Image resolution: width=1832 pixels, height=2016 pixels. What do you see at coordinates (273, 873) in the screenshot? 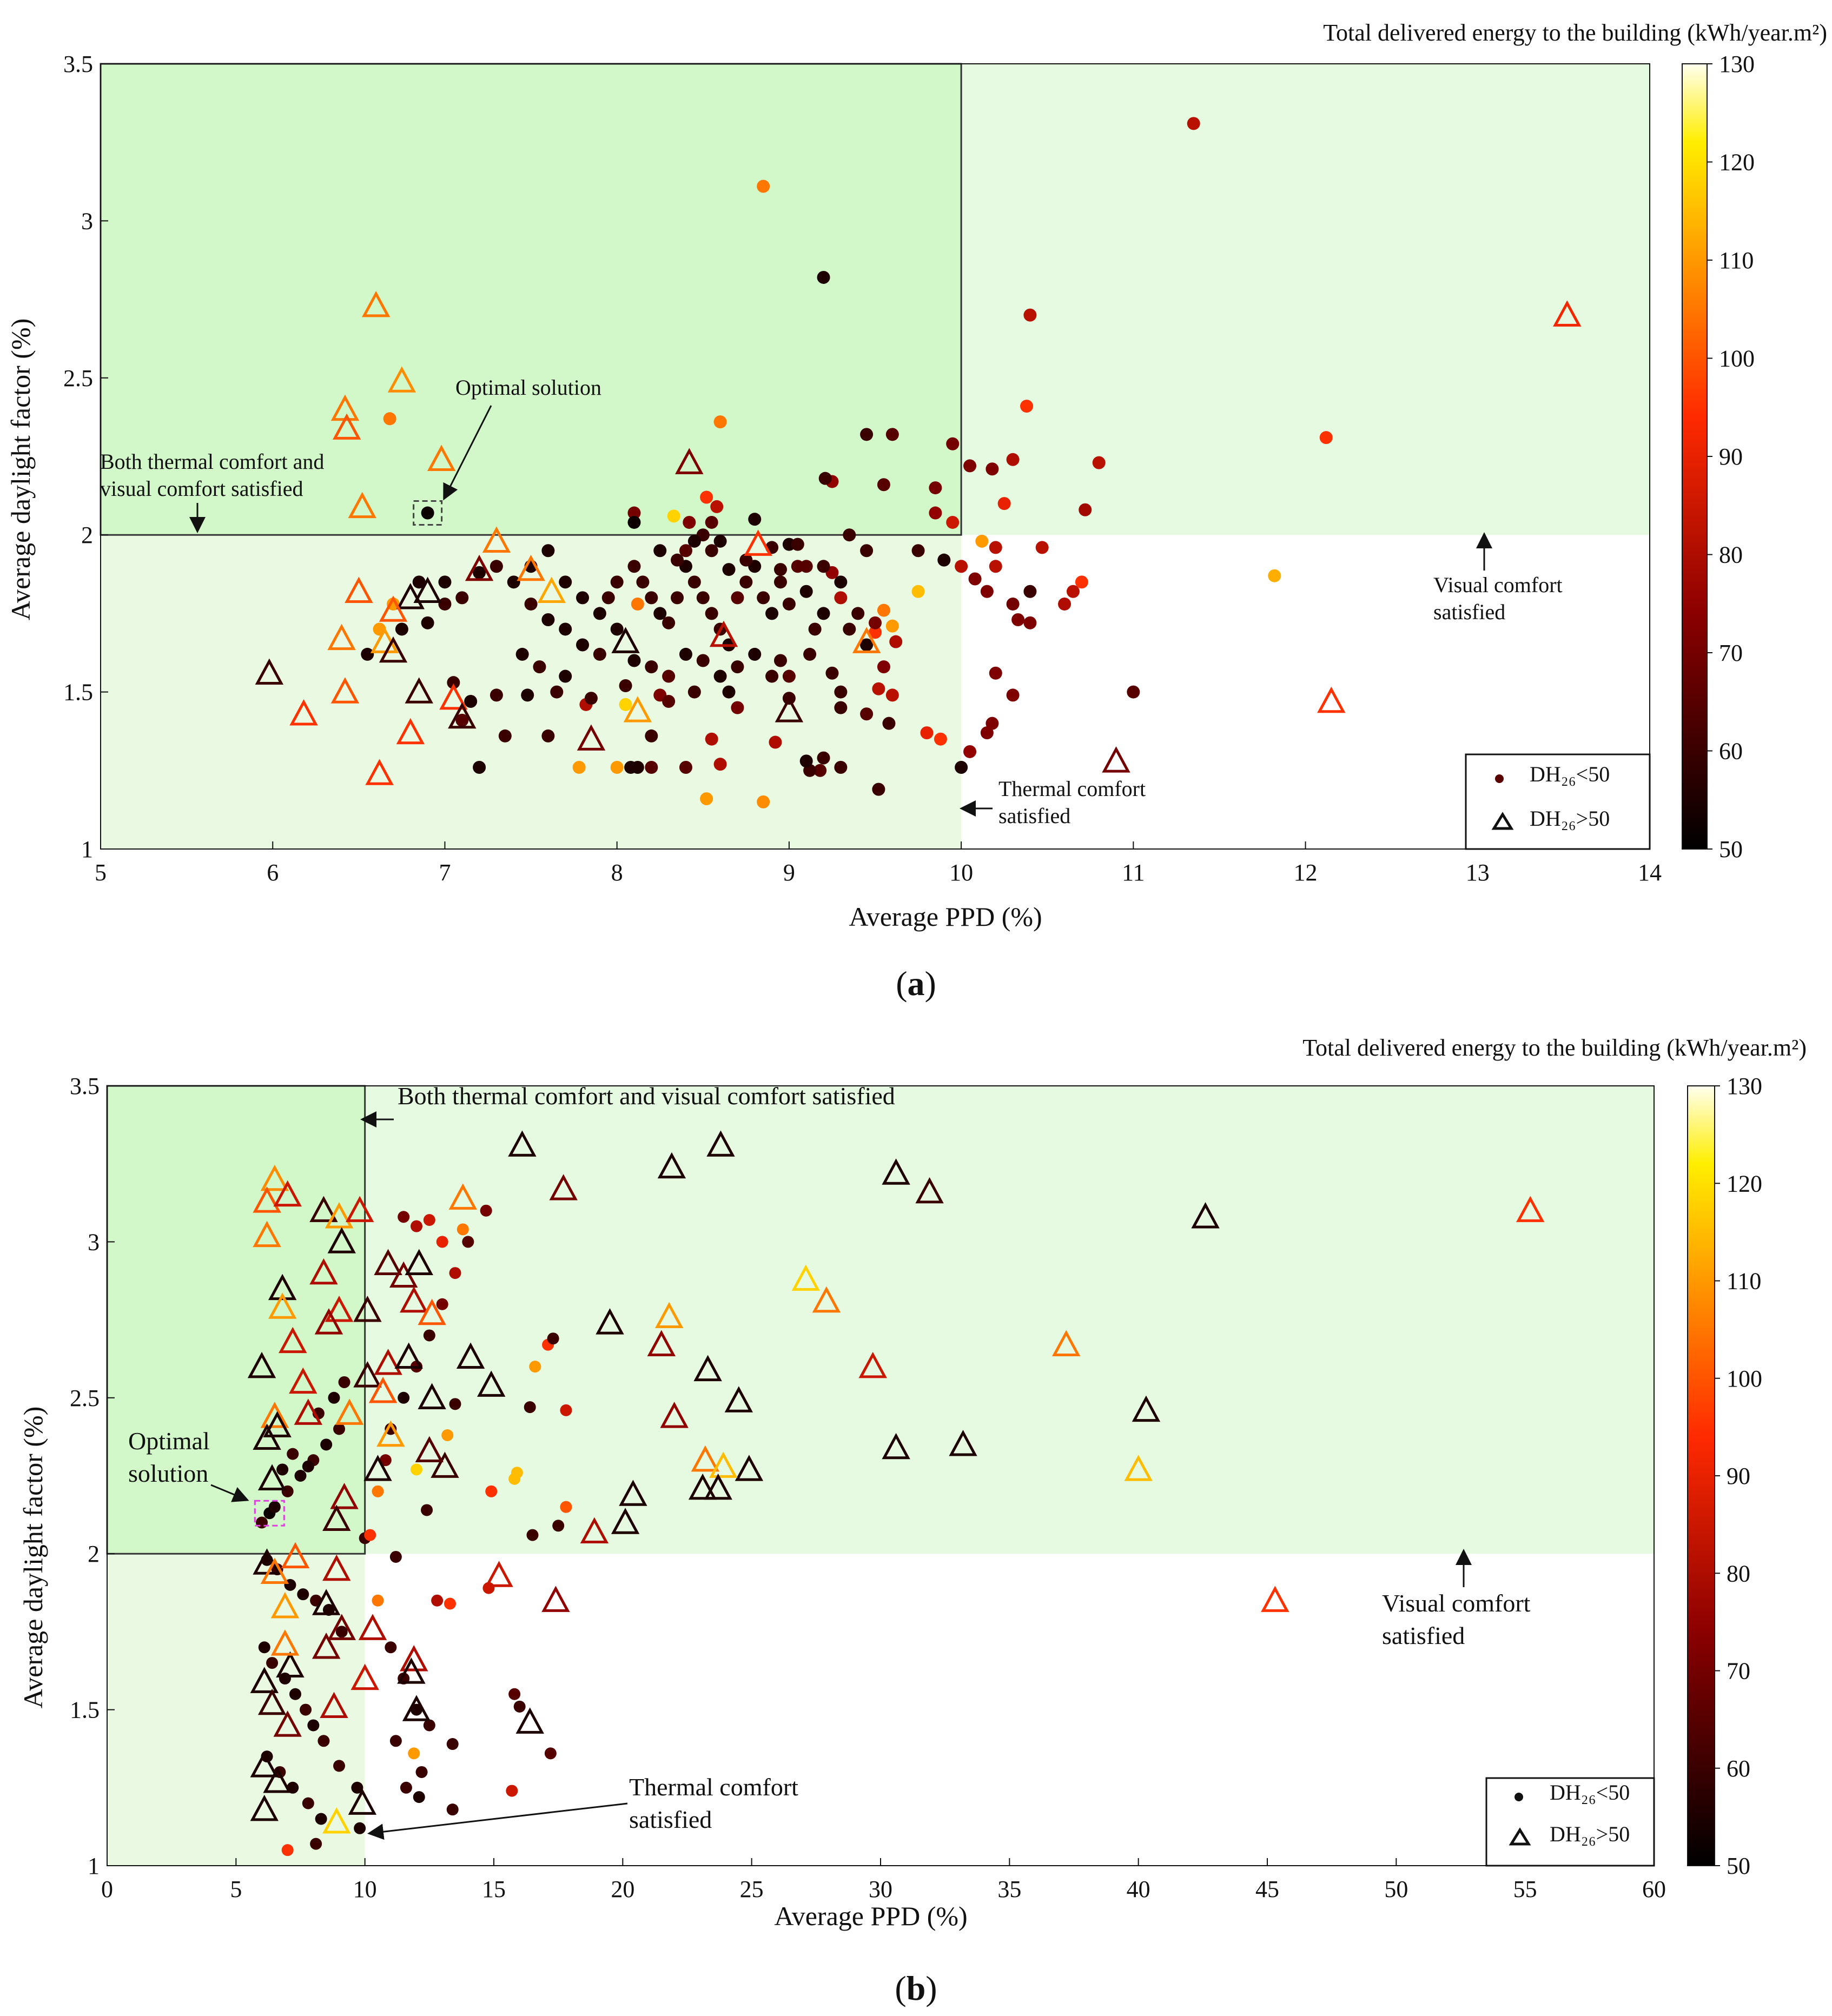
I see `x-tick-label: 6` at bounding box center [273, 873].